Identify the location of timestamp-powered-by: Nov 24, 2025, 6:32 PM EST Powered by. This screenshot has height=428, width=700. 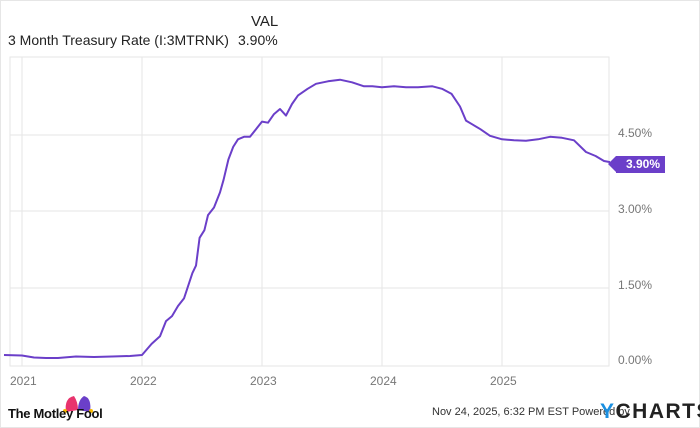
(531, 412).